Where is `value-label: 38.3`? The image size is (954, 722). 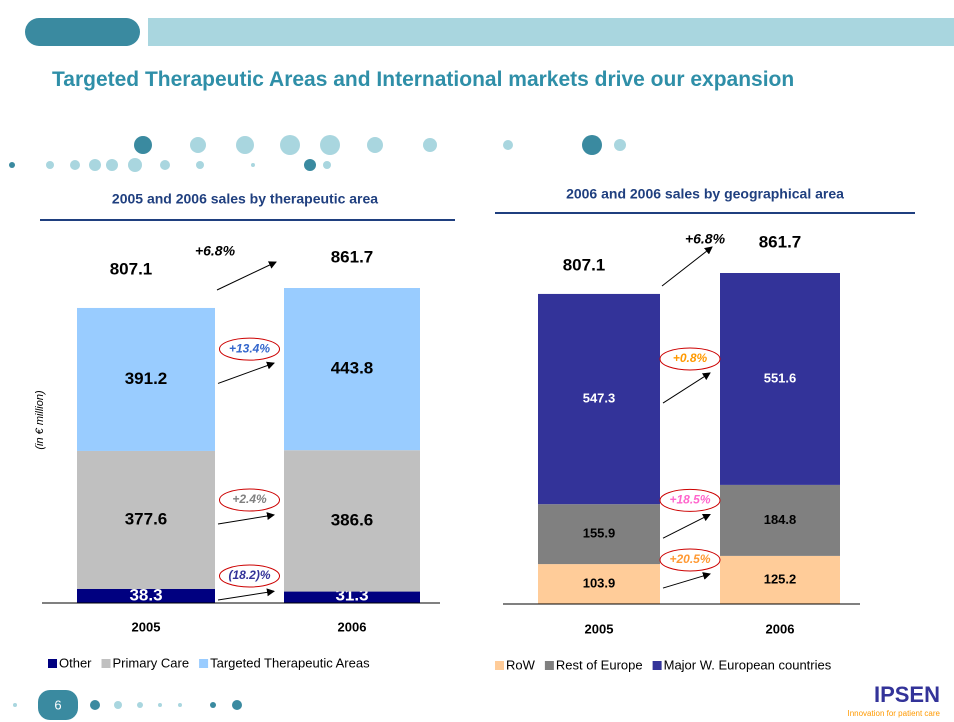 value-label: 38.3 is located at coordinates (145, 594).